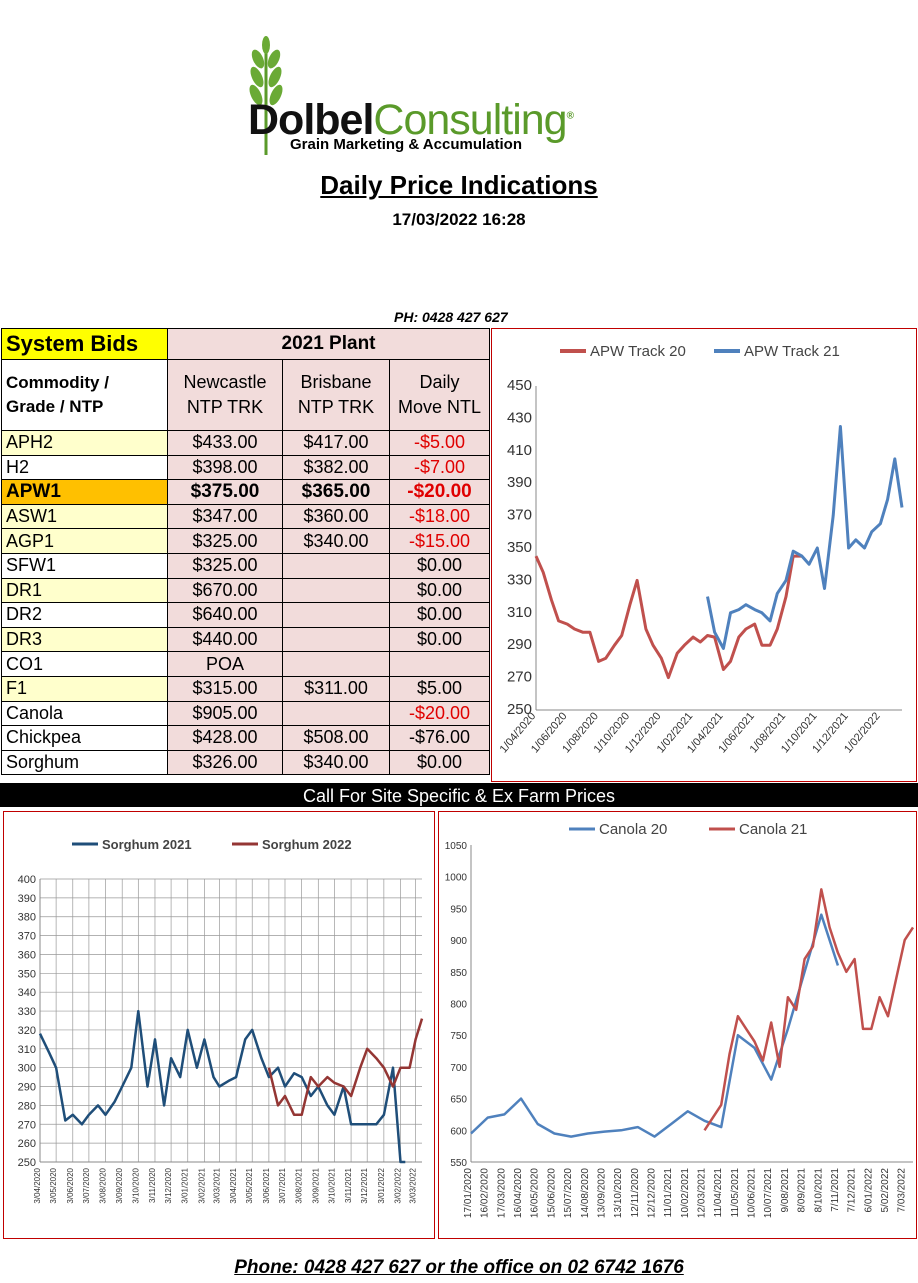 The image size is (918, 1283). Describe the element at coordinates (266, 95) in the screenshot. I see `wheat-icon` at that location.